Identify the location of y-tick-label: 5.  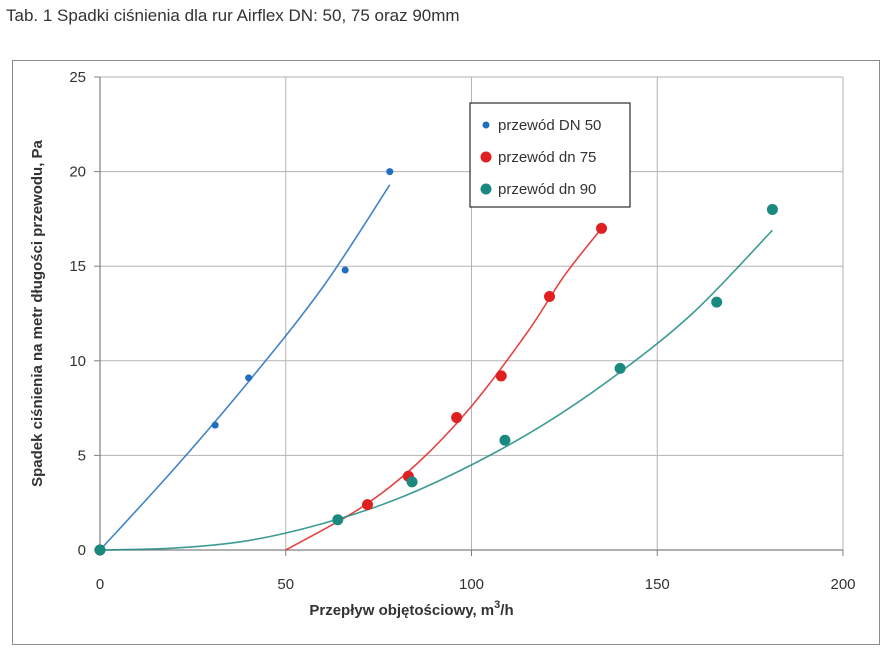
(82, 455).